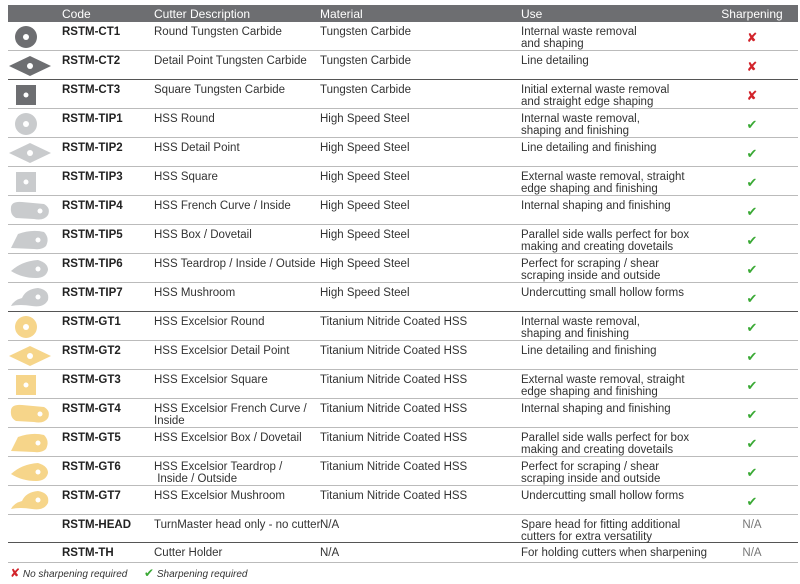 The width and height of the screenshot is (800, 584). What do you see at coordinates (555, 61) in the screenshot?
I see `cutter-use: Line detailing` at bounding box center [555, 61].